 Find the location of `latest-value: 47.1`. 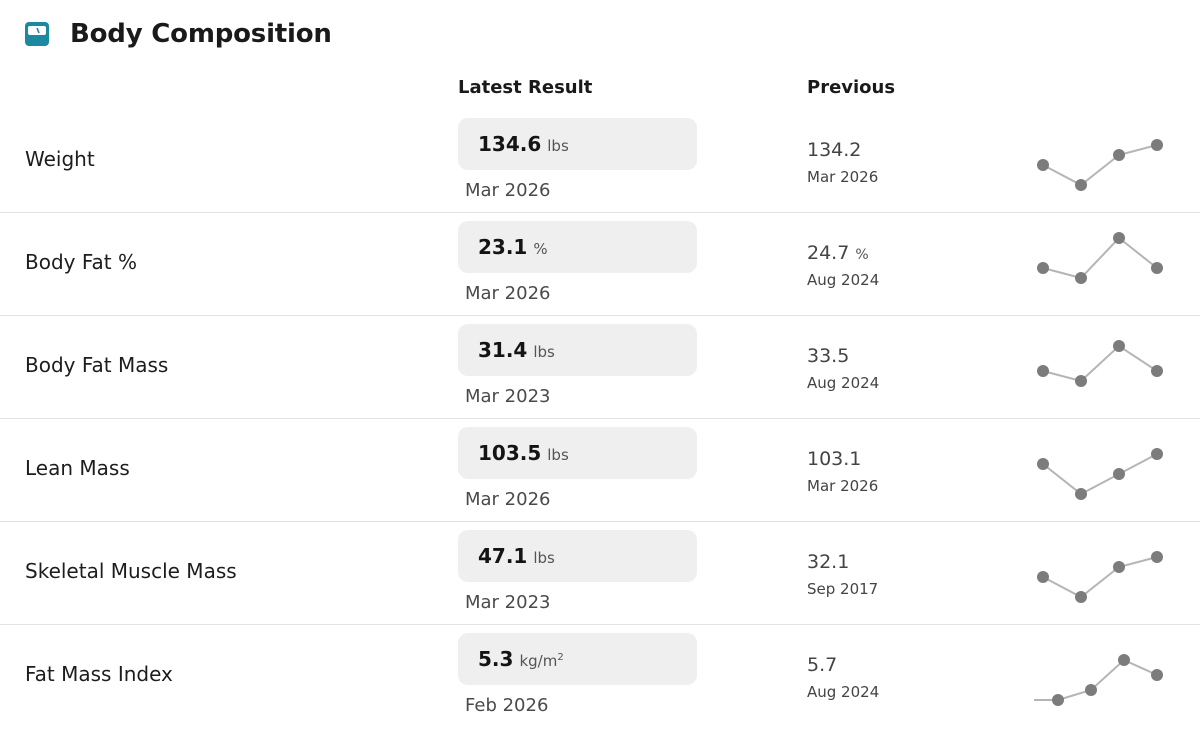

latest-value: 47.1 is located at coordinates (503, 556).